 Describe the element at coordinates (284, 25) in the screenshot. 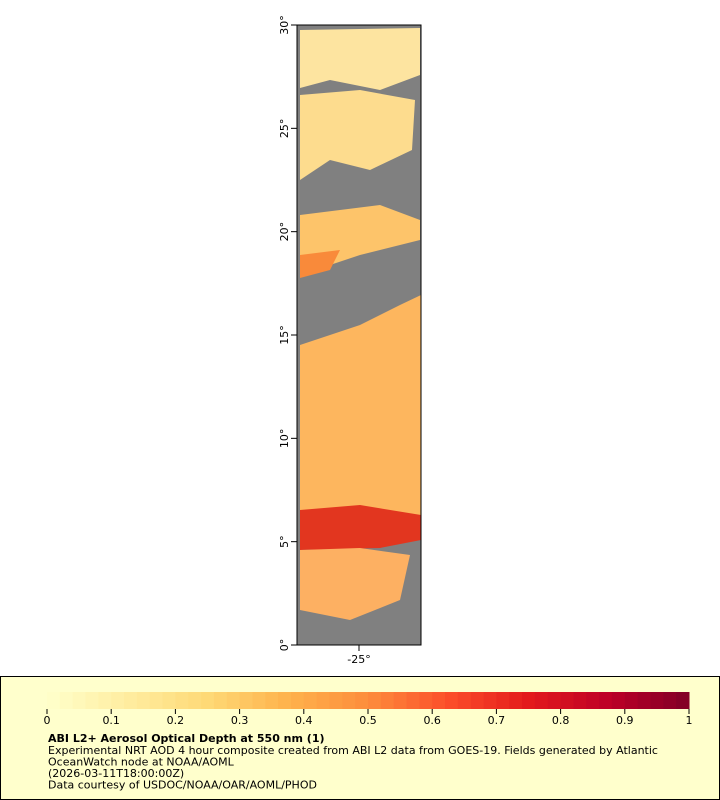

I see `y-tick-label: 30°` at that location.